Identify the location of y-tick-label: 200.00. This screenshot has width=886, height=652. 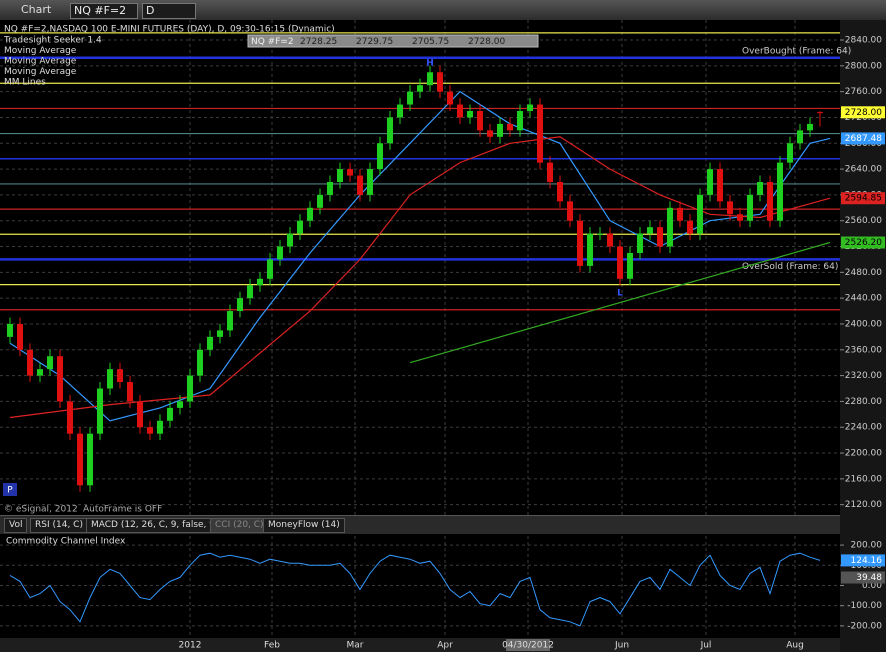
(867, 546).